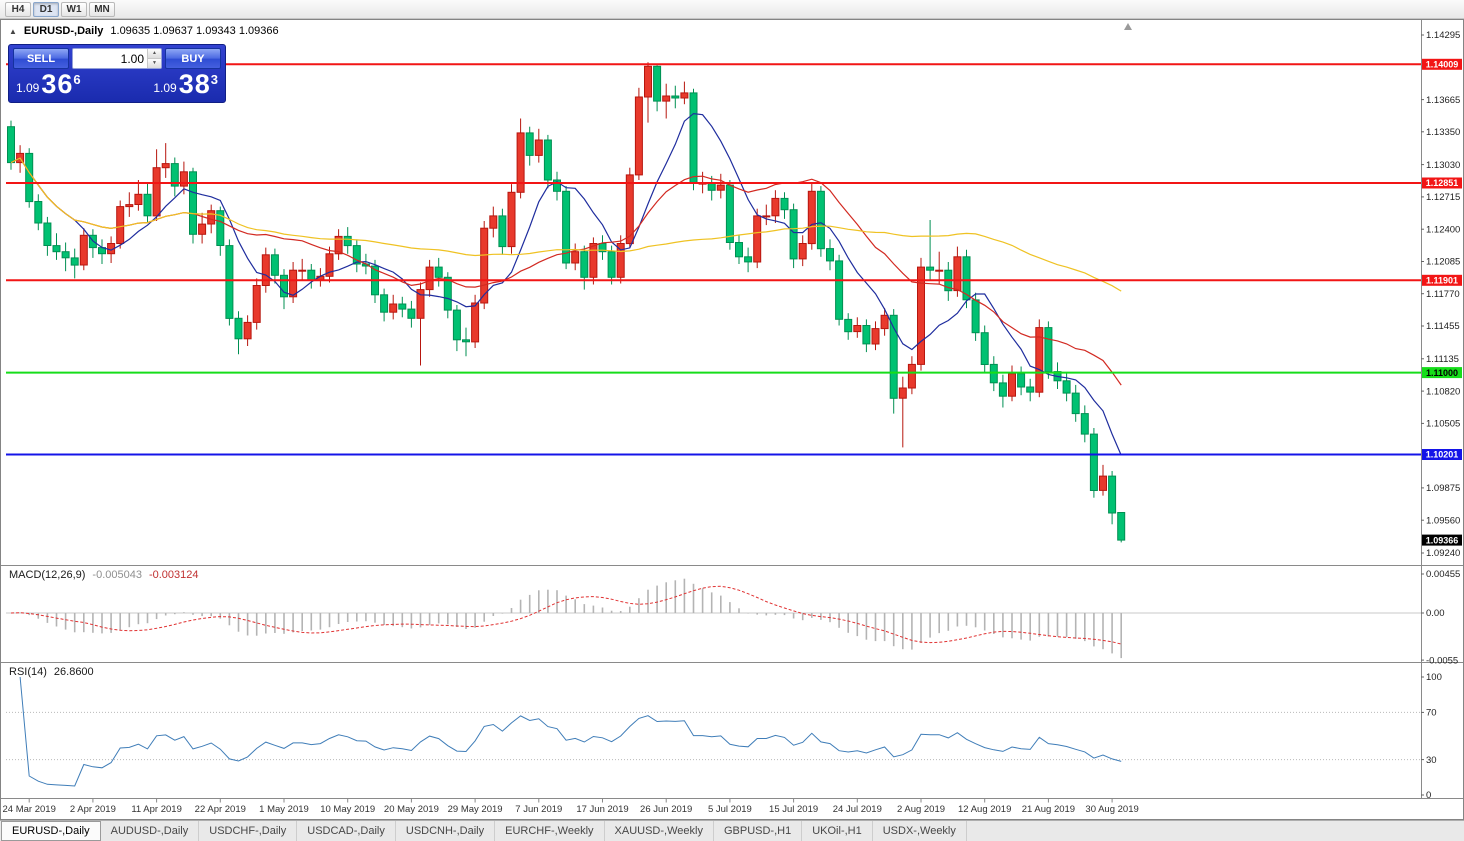  Describe the element at coordinates (758, 831) in the screenshot. I see `chart-tab-gbpusd-h1: GBPUSD-,H1` at that location.